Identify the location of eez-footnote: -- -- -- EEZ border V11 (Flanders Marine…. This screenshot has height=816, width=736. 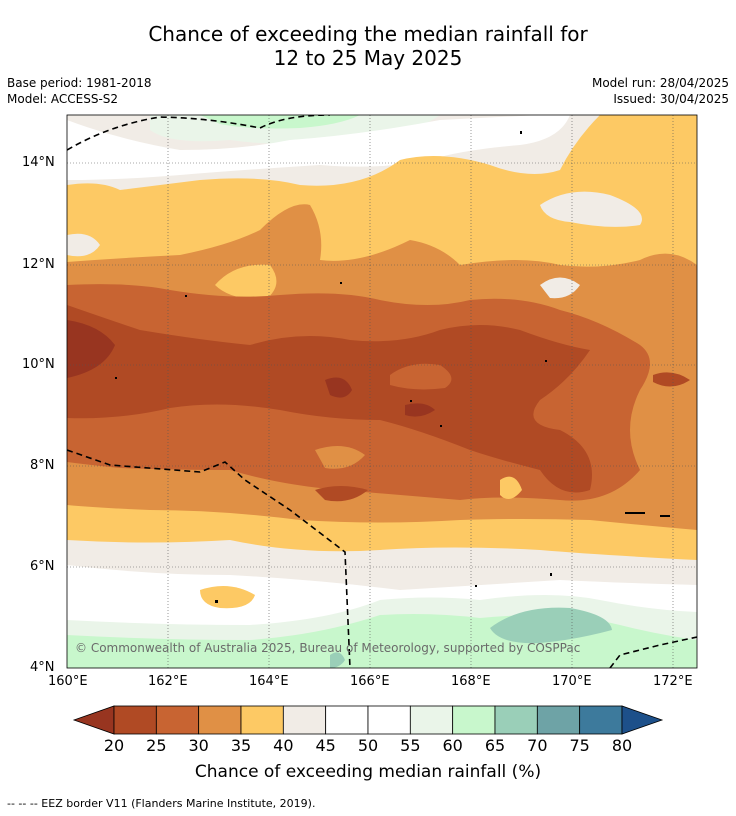
(161, 803).